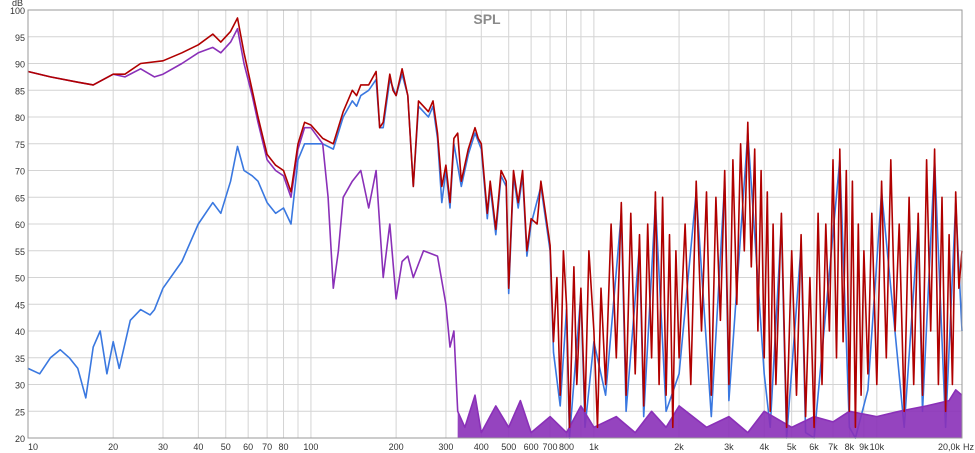 This screenshot has width=975, height=453. Describe the element at coordinates (968, 447) in the screenshot. I see `x-axis-unit: Hz` at that location.